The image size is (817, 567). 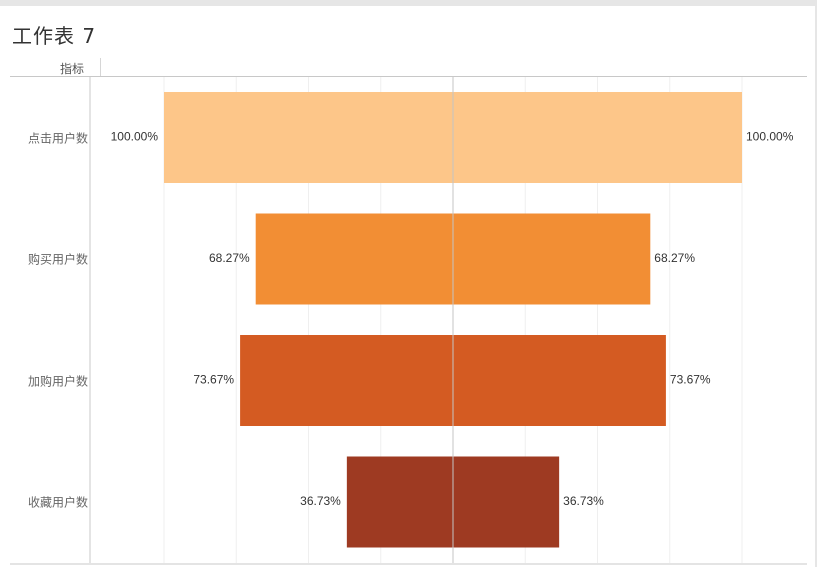 I want to click on bar-left-purchase, so click(x=354, y=259).